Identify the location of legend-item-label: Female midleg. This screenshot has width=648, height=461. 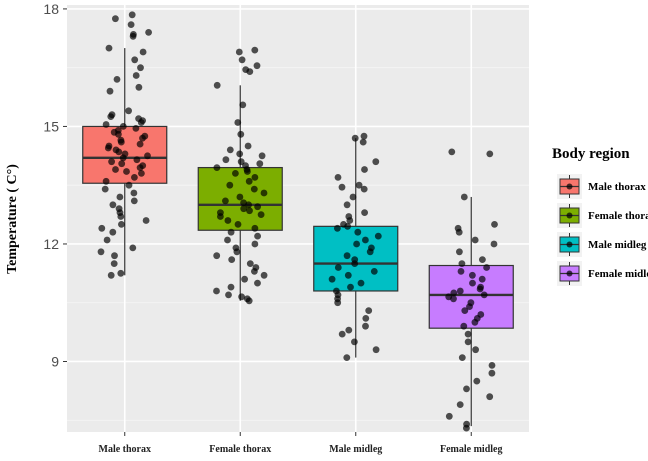
(618, 274).